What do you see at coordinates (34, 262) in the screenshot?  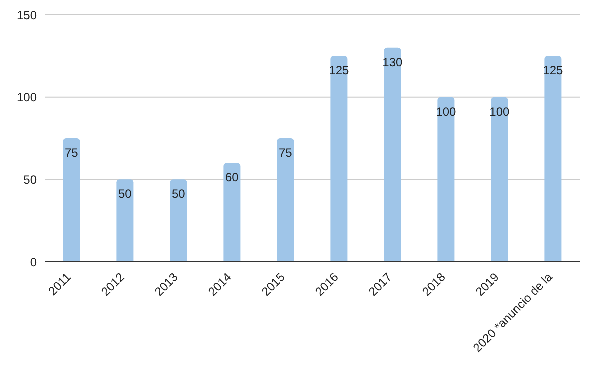 I see `y-tick-label: 0` at bounding box center [34, 262].